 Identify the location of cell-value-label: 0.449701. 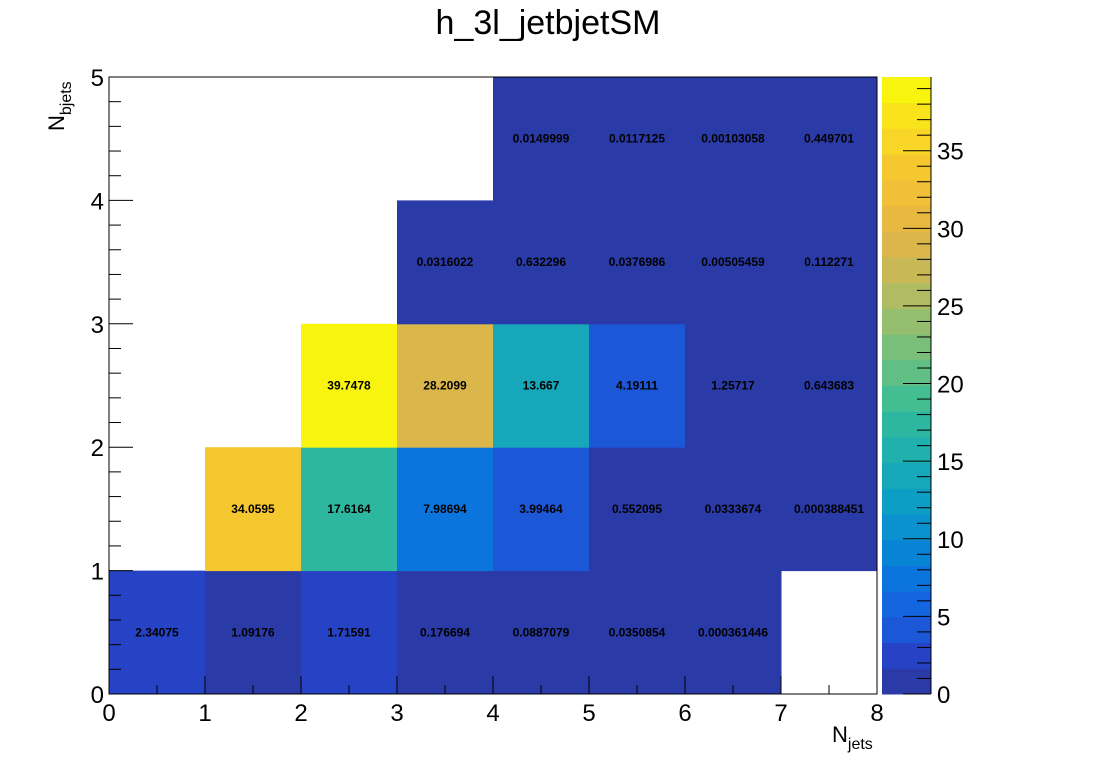
(829, 139).